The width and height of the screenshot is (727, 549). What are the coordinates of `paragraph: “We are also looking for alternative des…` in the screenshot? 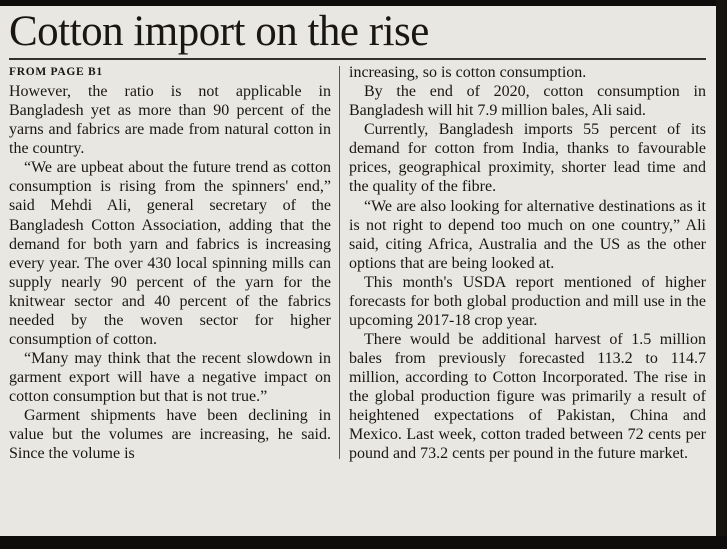 It's located at (527, 234).